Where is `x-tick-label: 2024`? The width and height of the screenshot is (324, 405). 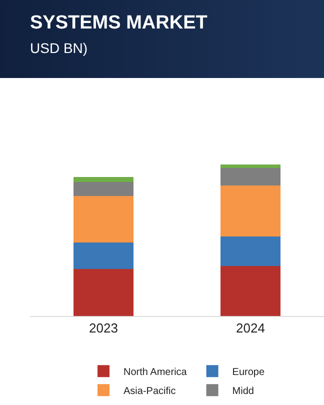 x-tick-label: 2024 is located at coordinates (250, 328).